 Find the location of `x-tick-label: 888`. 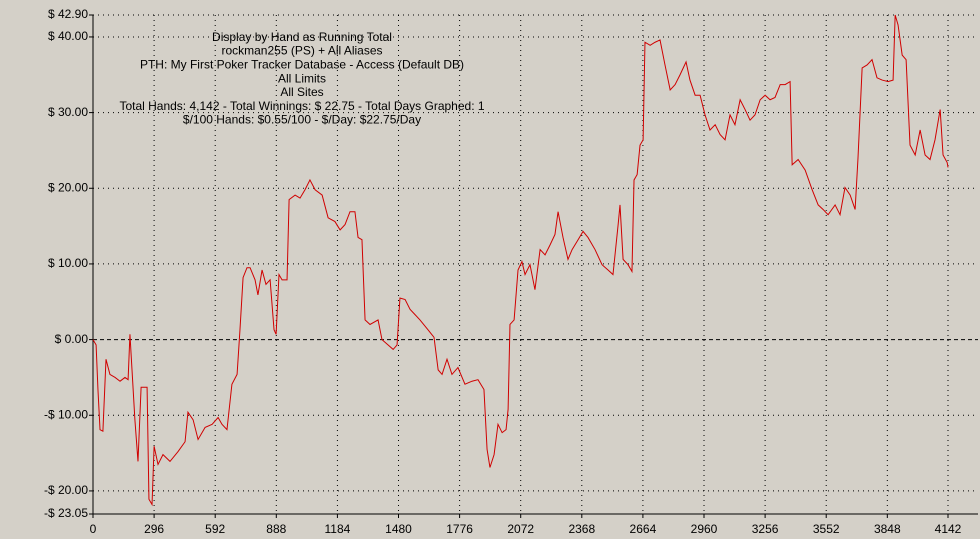

x-tick-label: 888 is located at coordinates (276, 529).